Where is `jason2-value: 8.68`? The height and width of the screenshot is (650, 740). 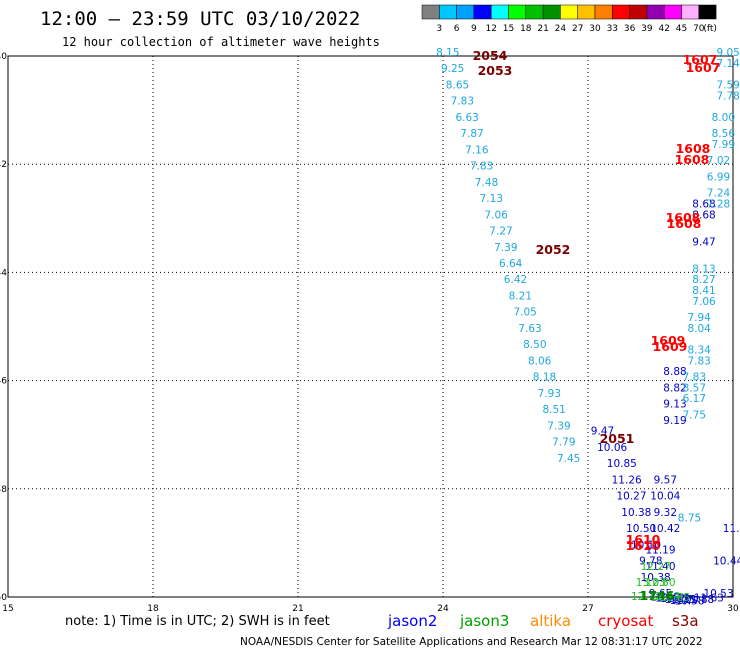
jason2-value: 8.68 is located at coordinates (703, 204).